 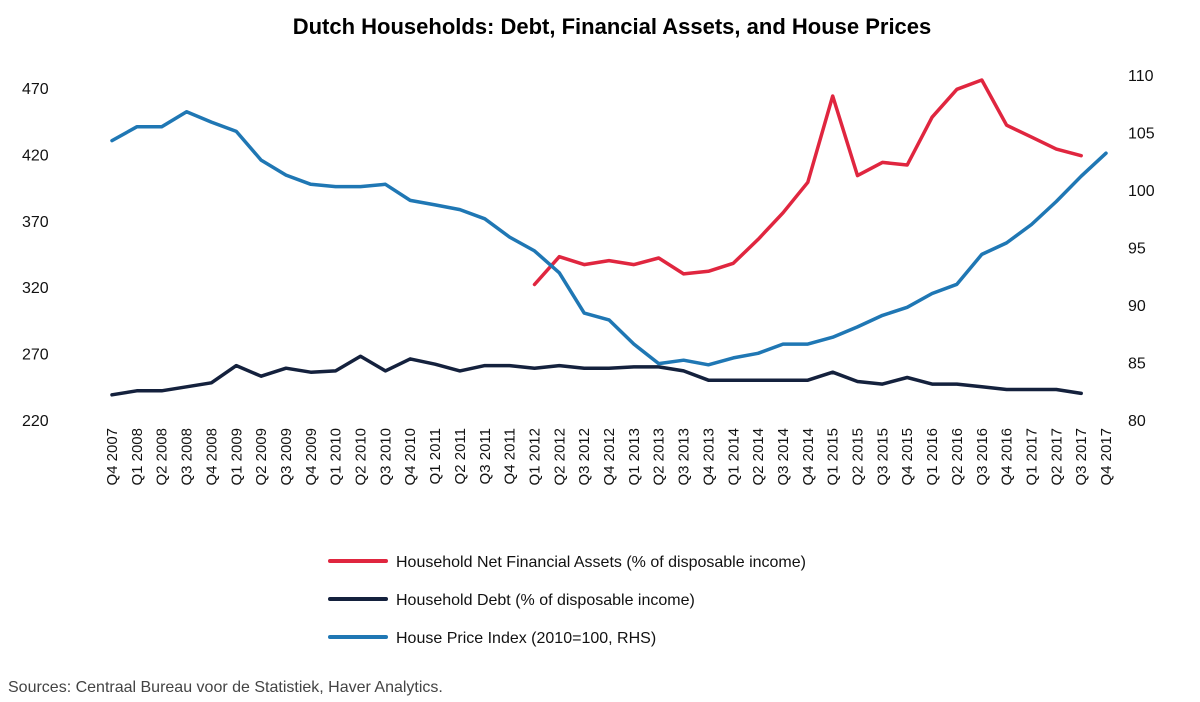 I want to click on x-tick-label: Q3 2010, so click(x=385, y=457).